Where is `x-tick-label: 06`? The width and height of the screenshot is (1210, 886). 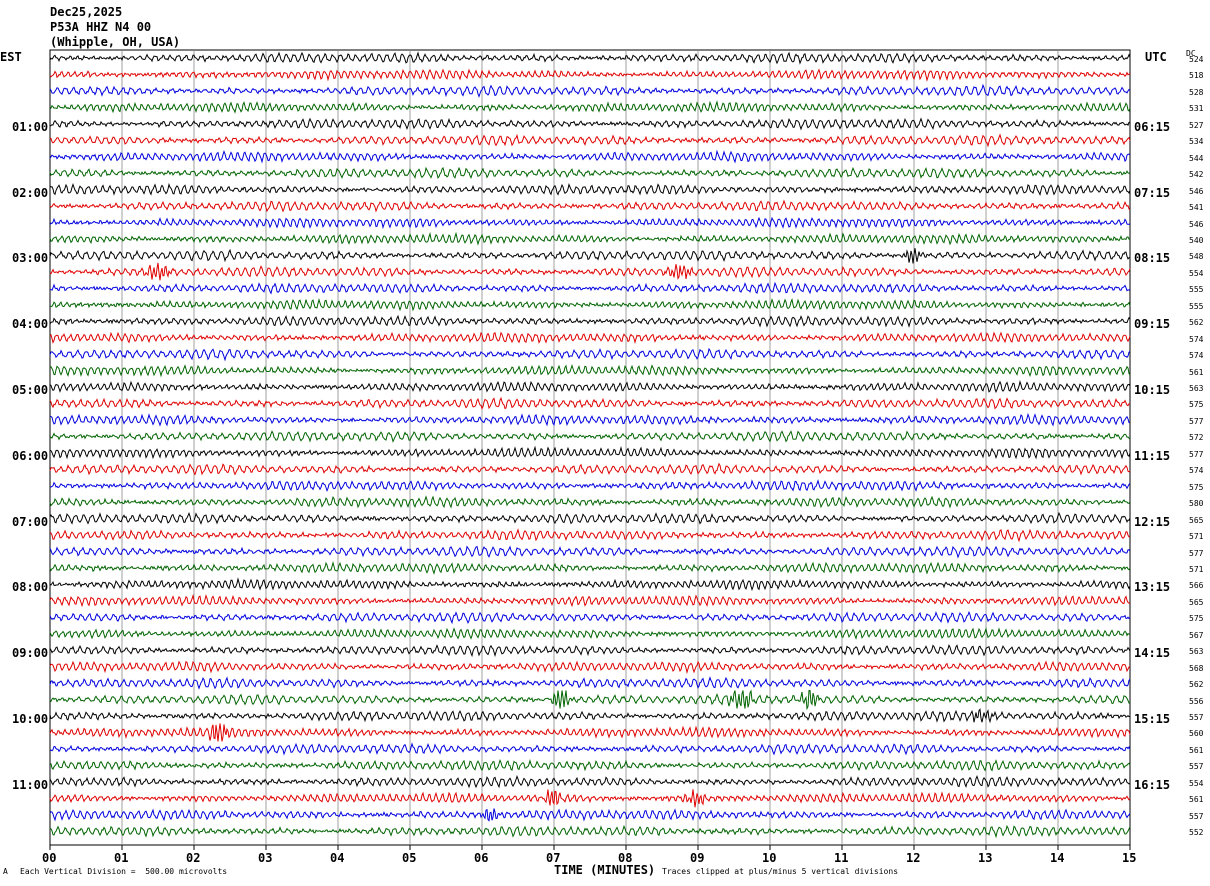
x-tick-label: 06 is located at coordinates (481, 858).